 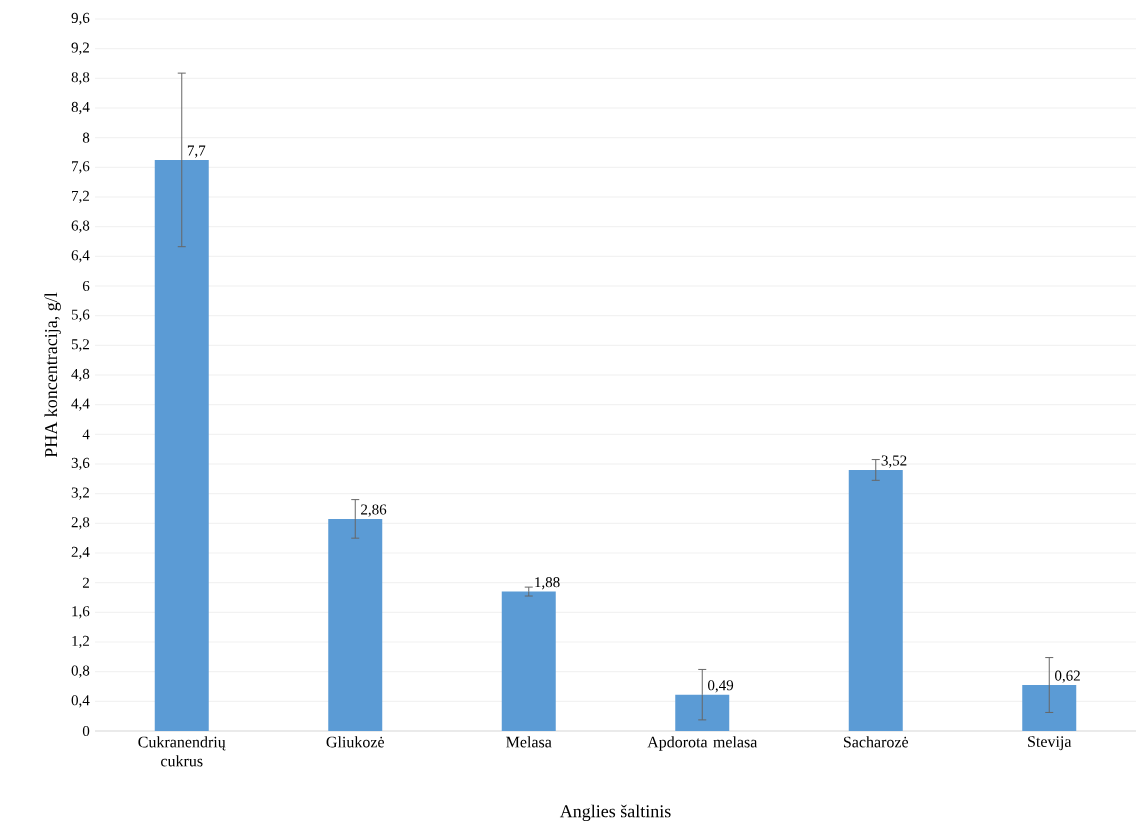 What do you see at coordinates (80, 642) in the screenshot?
I see `y-tick-label: 1,2` at bounding box center [80, 642].